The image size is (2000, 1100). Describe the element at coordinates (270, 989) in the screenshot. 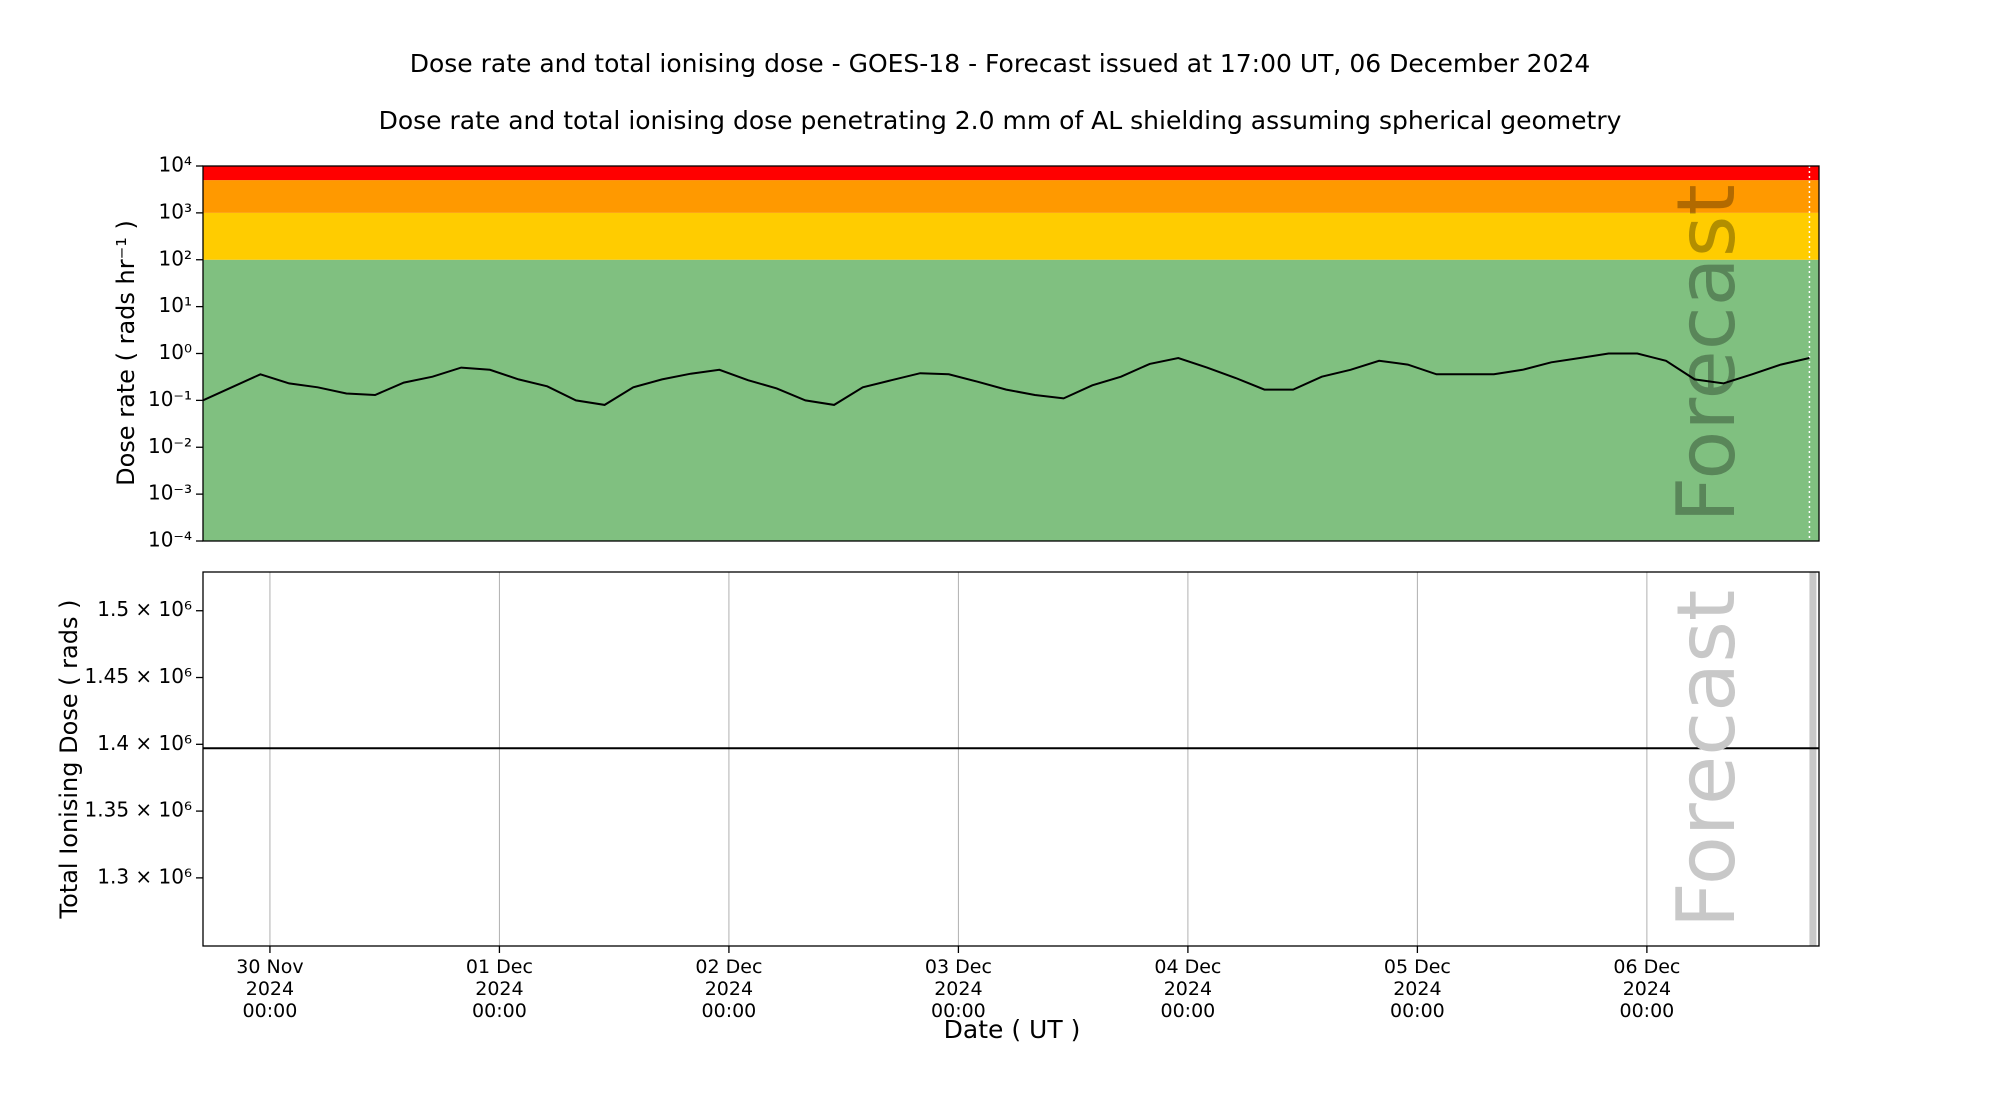

I see `x-tick-label: 30 Nov 2024 00:00` at that location.